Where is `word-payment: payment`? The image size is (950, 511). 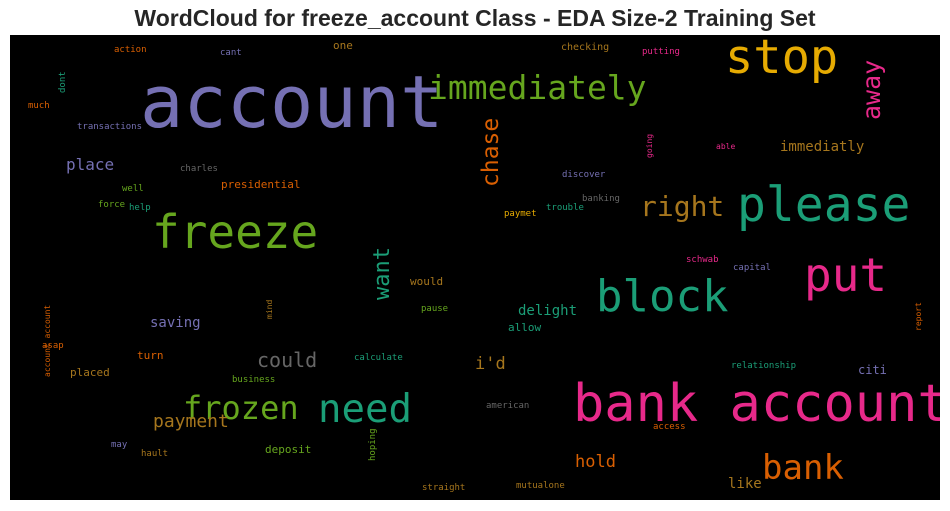
word-payment: payment is located at coordinates (191, 421).